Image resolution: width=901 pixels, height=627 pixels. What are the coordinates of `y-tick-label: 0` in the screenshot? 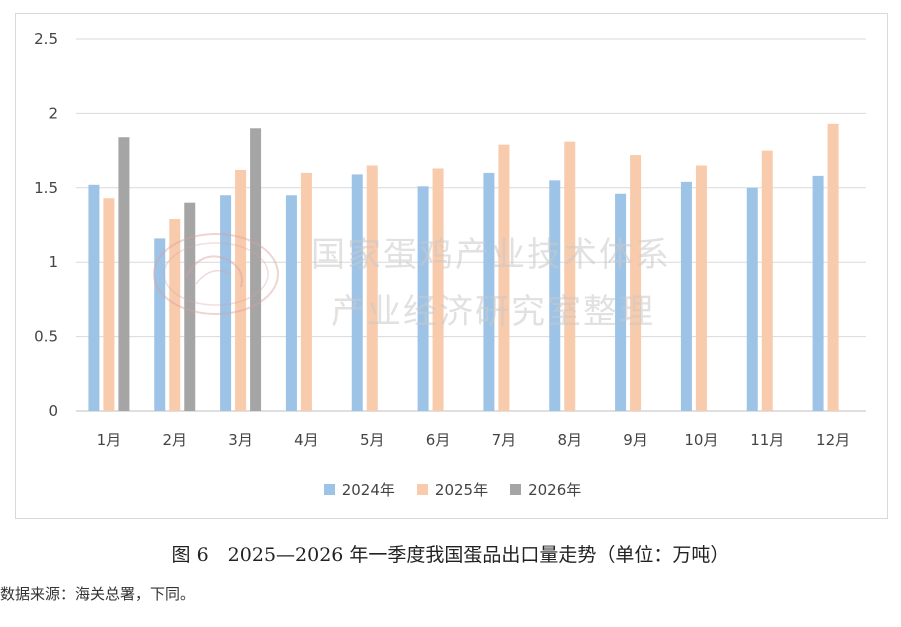 It's located at (53, 411).